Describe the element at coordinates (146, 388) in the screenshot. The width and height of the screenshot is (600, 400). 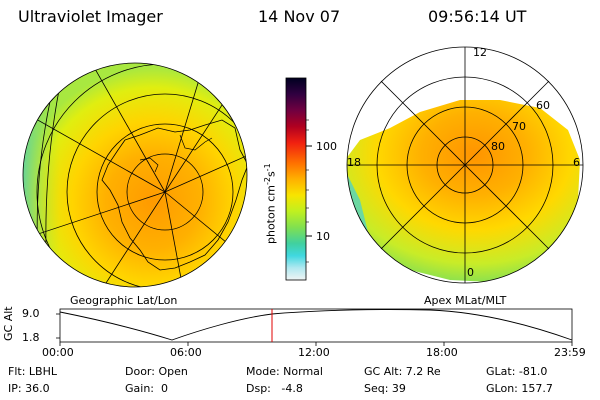
I see `status-gain: Gain: 0` at that location.